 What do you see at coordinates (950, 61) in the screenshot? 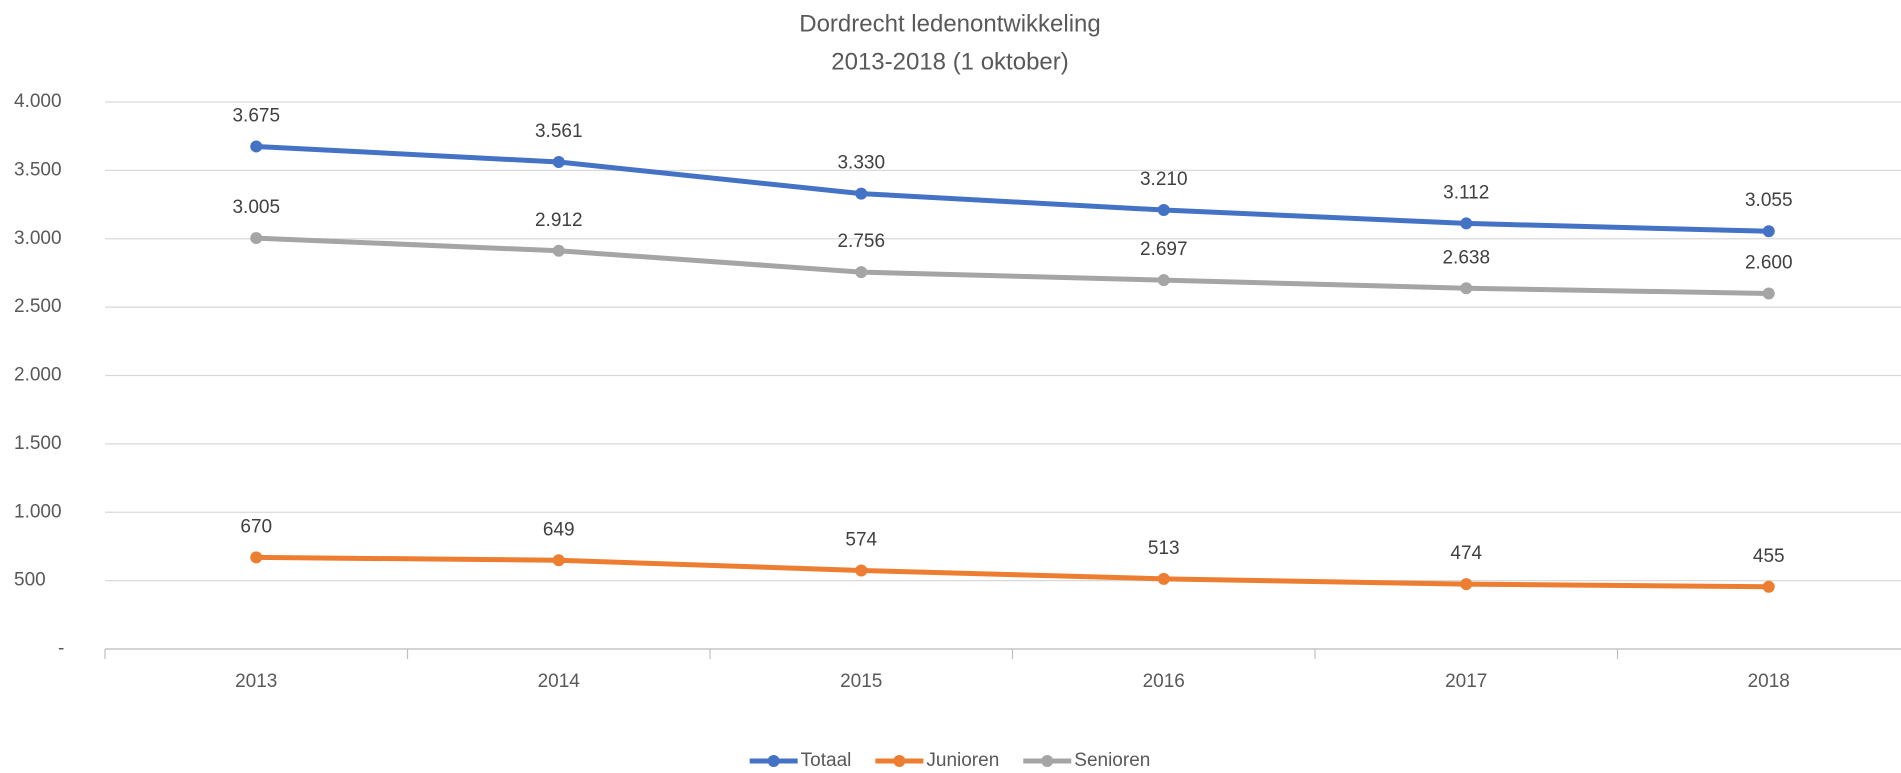
I see `chart-subtitle: 2013-2018 (1 oktober)` at bounding box center [950, 61].